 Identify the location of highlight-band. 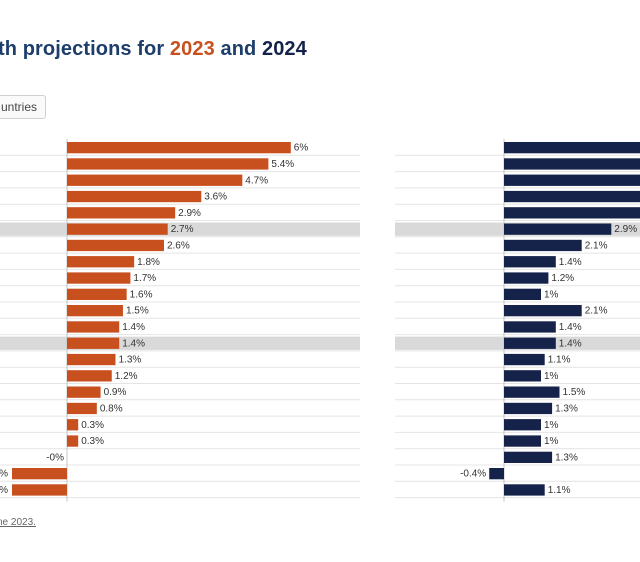
(180, 343).